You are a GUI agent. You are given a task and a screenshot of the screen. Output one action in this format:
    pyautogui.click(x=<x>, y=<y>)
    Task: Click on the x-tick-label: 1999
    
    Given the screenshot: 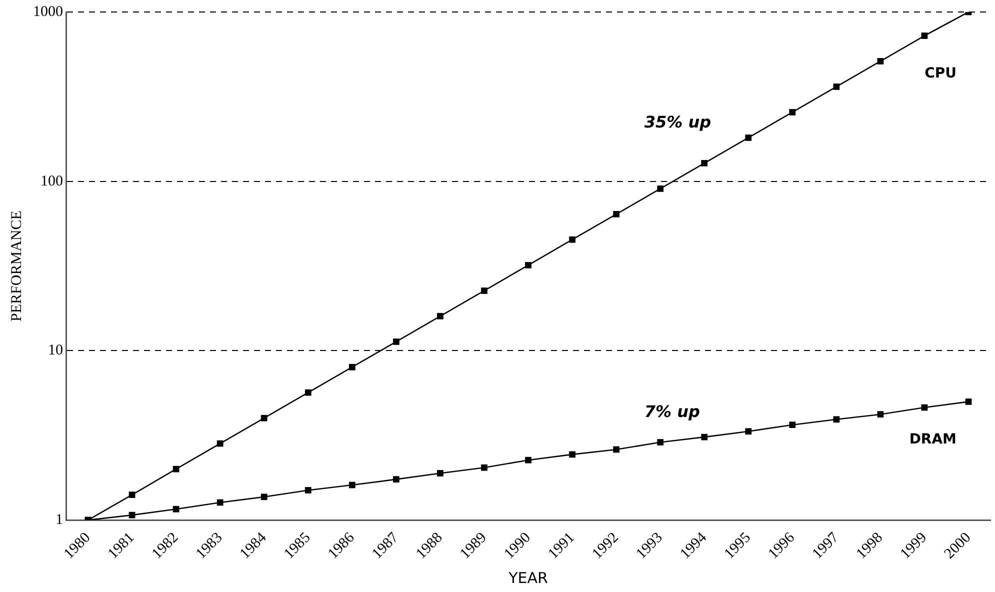 What is the action you would take?
    pyautogui.click(x=914, y=546)
    